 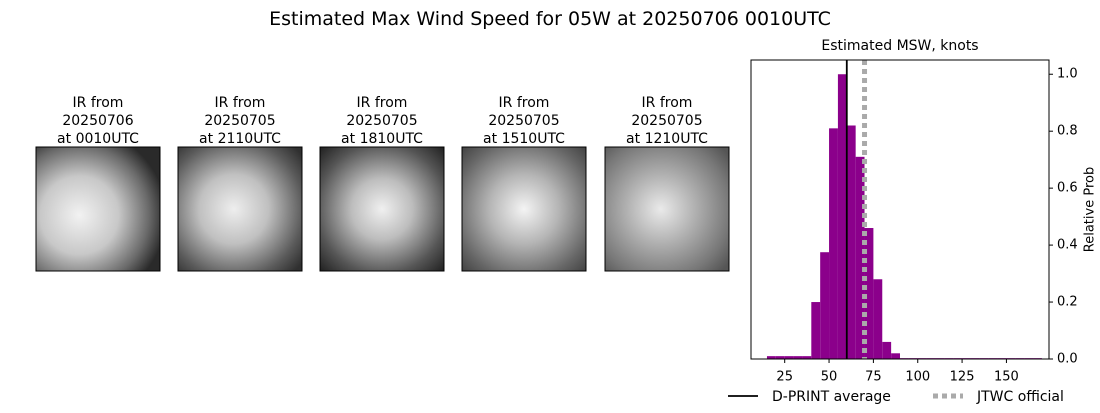 What do you see at coordinates (831, 397) in the screenshot?
I see `legend-label: D-PRINT average` at bounding box center [831, 397].